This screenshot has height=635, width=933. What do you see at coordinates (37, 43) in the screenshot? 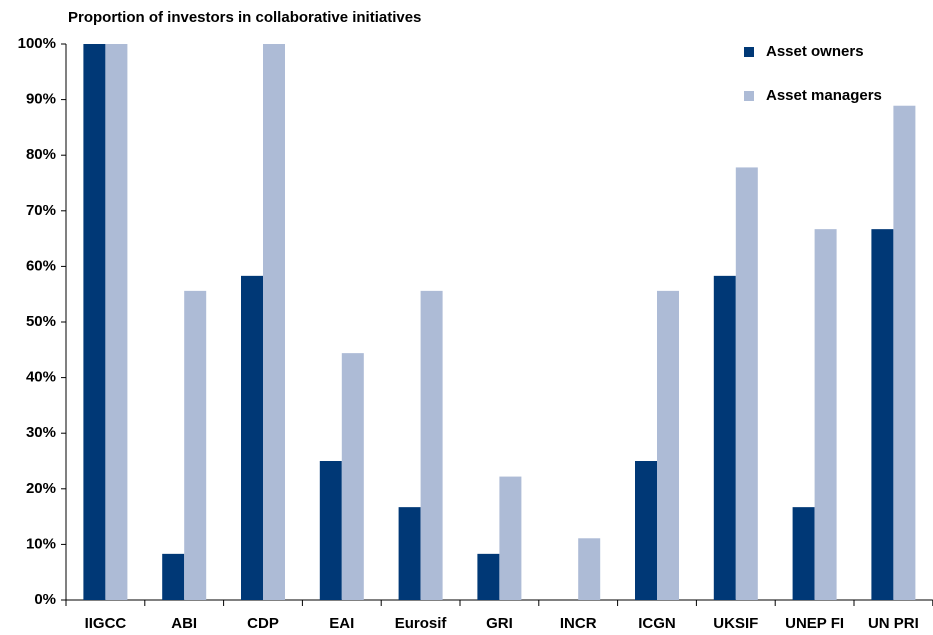
I see `y-tick-label: 100%` at bounding box center [37, 43].